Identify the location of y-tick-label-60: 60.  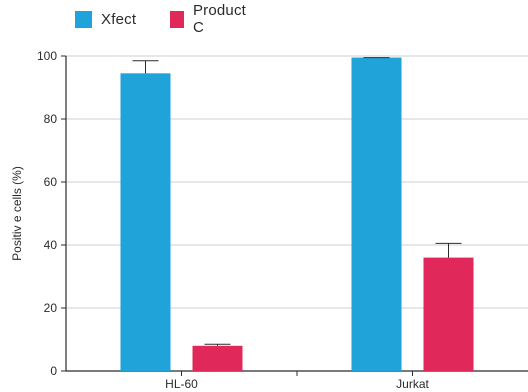
(51, 182).